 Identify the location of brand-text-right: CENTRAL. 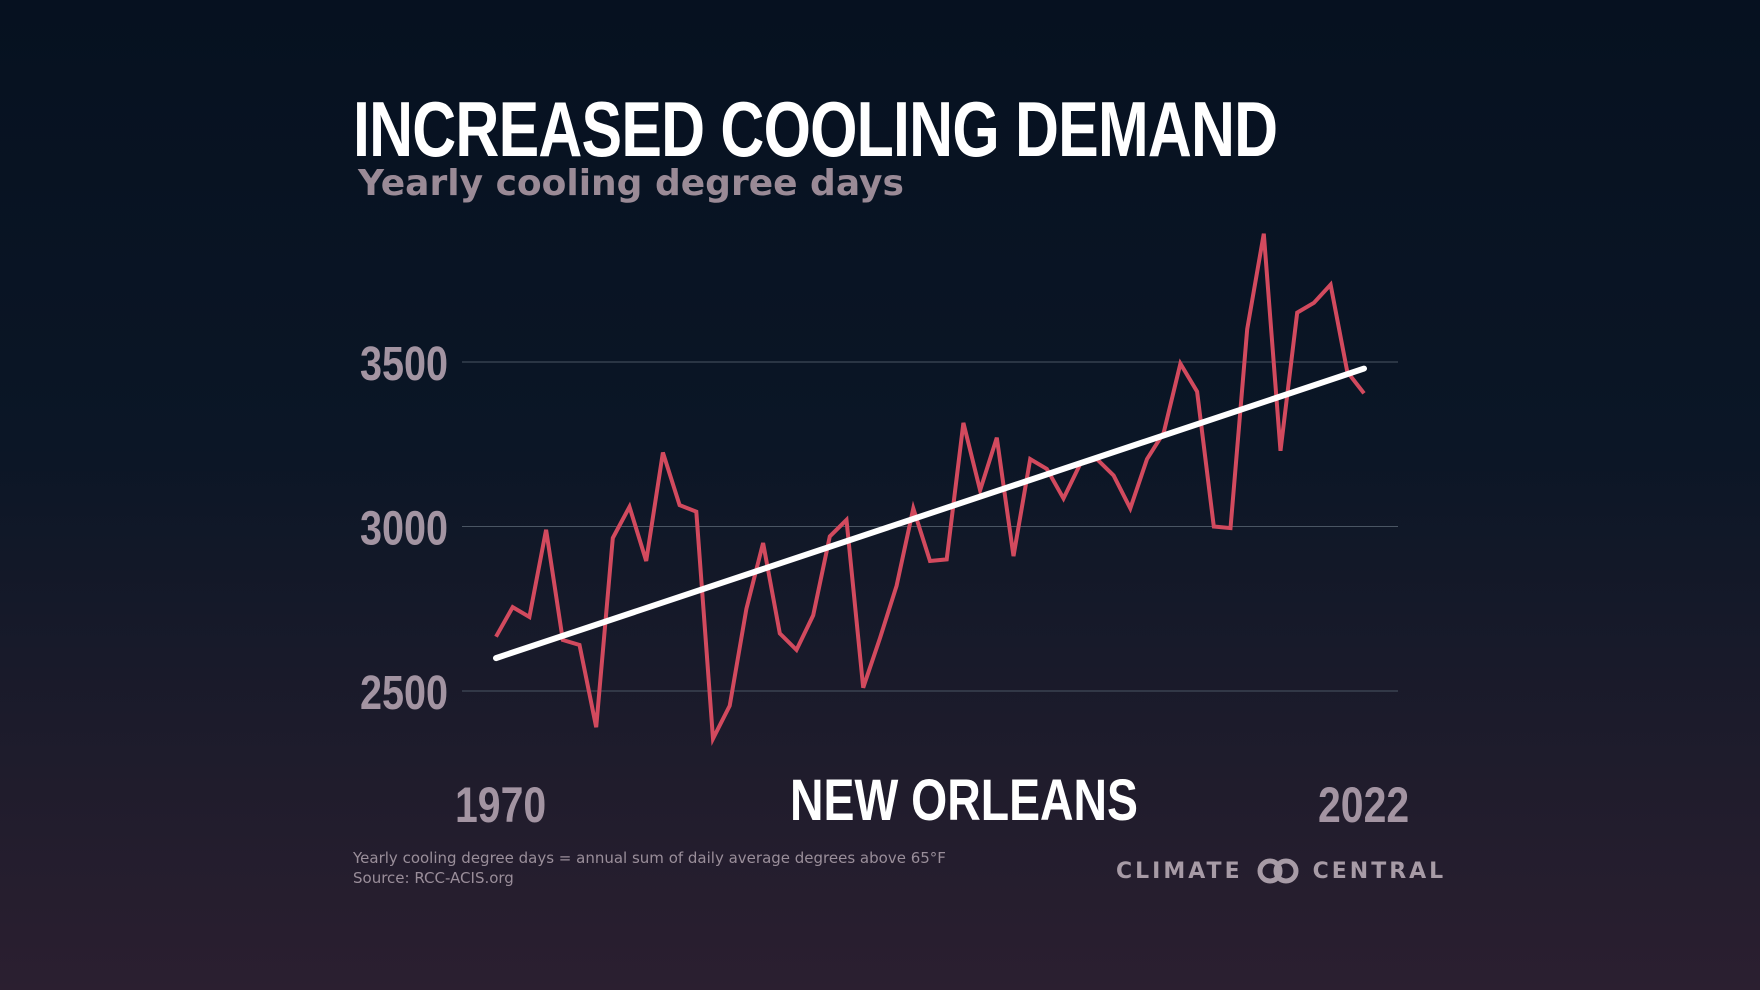
(1379, 871).